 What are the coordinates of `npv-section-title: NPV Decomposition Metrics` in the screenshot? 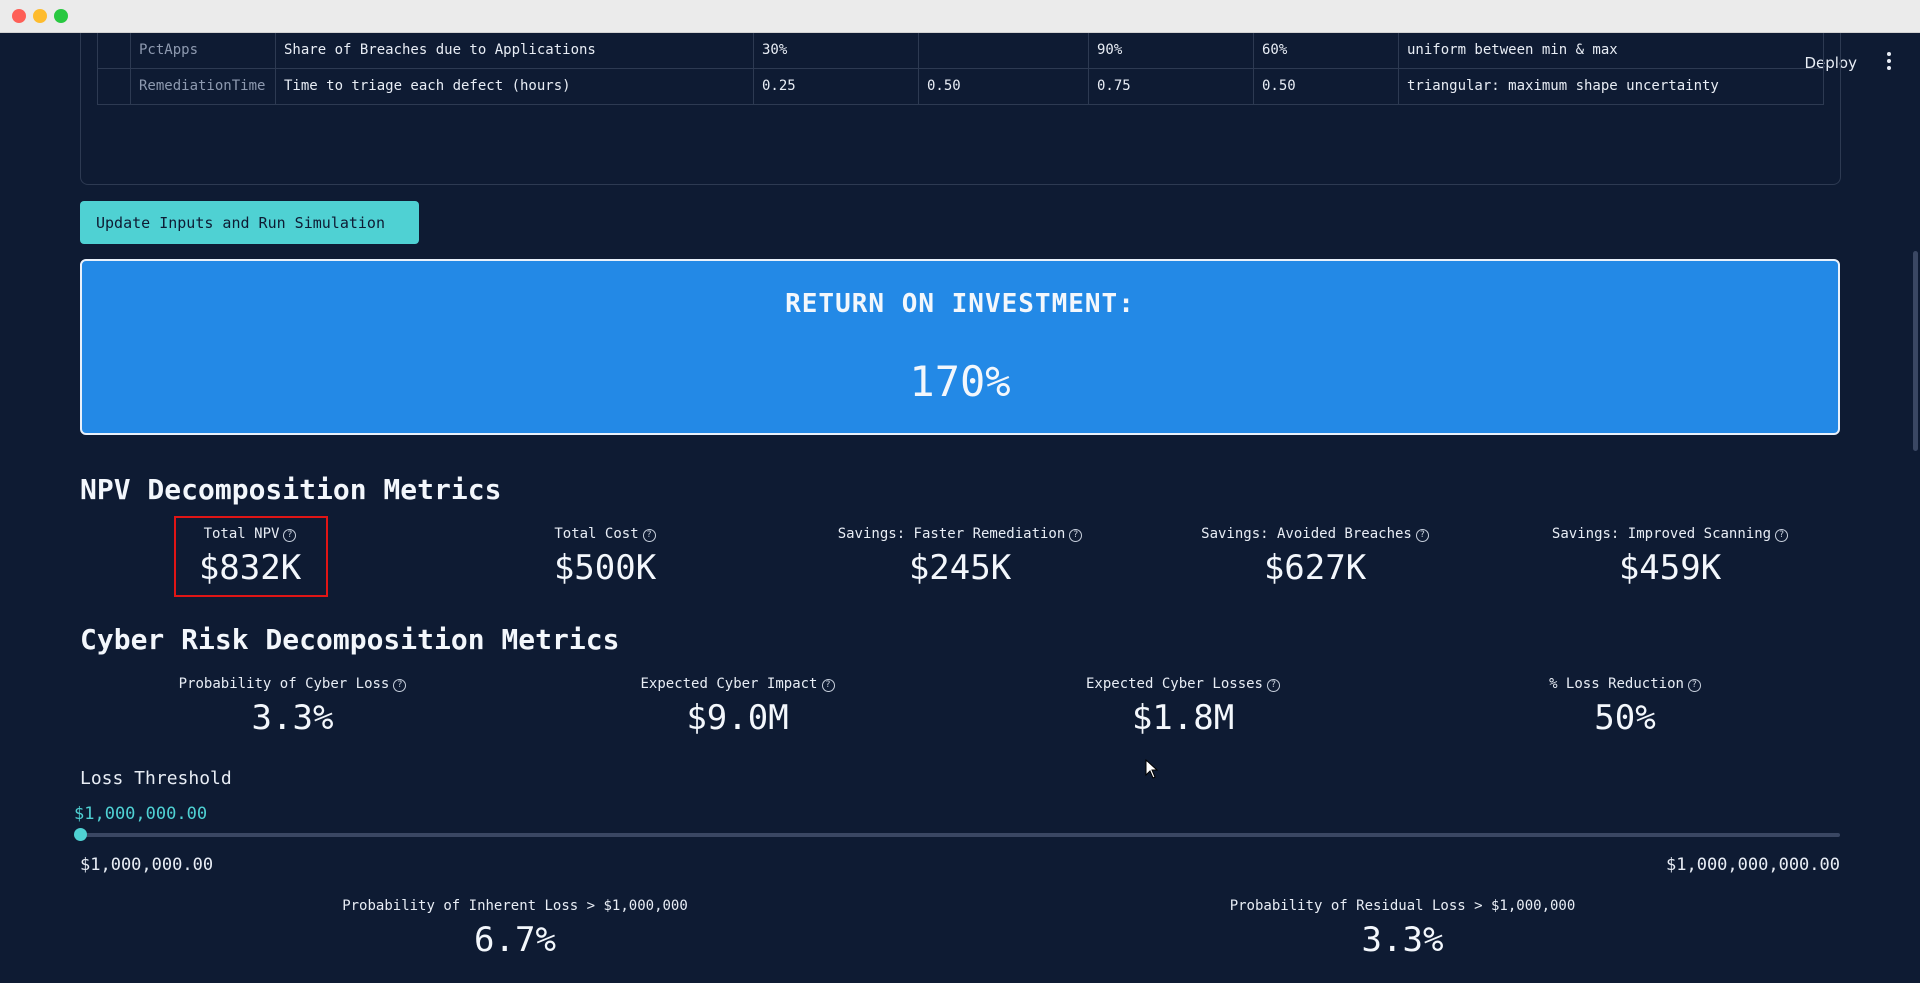 It's located at (291, 489).